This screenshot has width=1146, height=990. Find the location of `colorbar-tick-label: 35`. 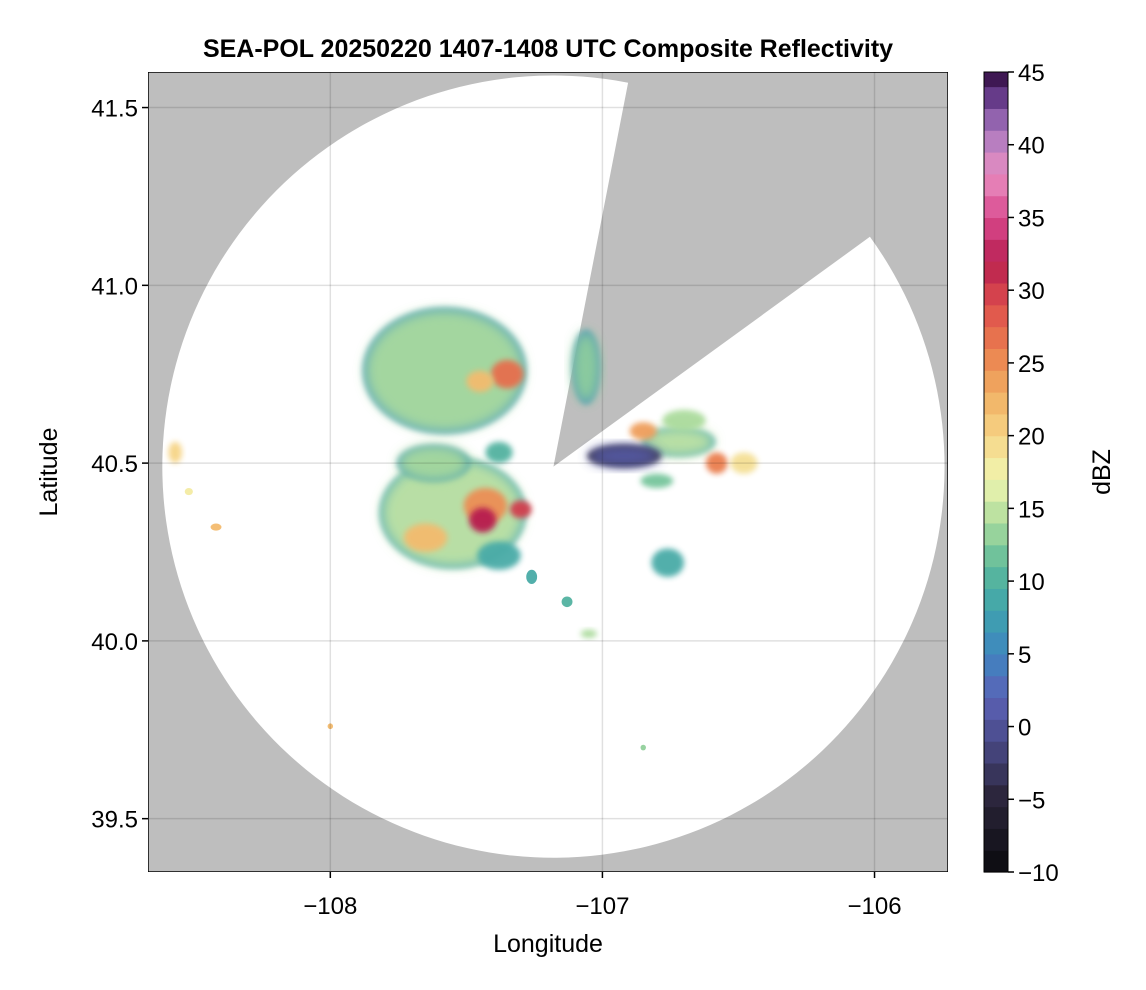

colorbar-tick-label: 35 is located at coordinates (1031, 218).